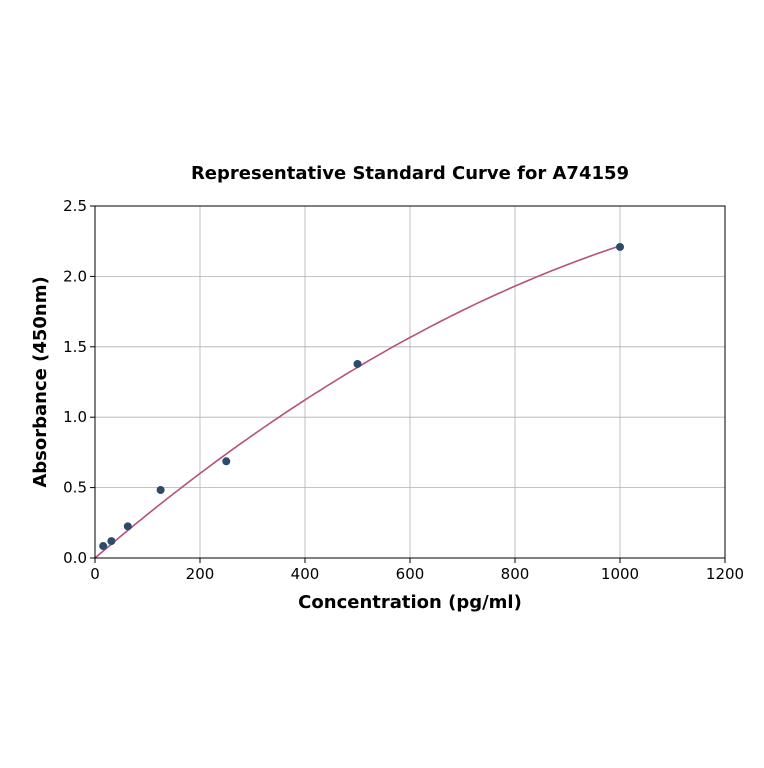 Image resolution: width=764 pixels, height=768 pixels. Describe the element at coordinates (620, 574) in the screenshot. I see `x-tick-label: 1000` at that location.